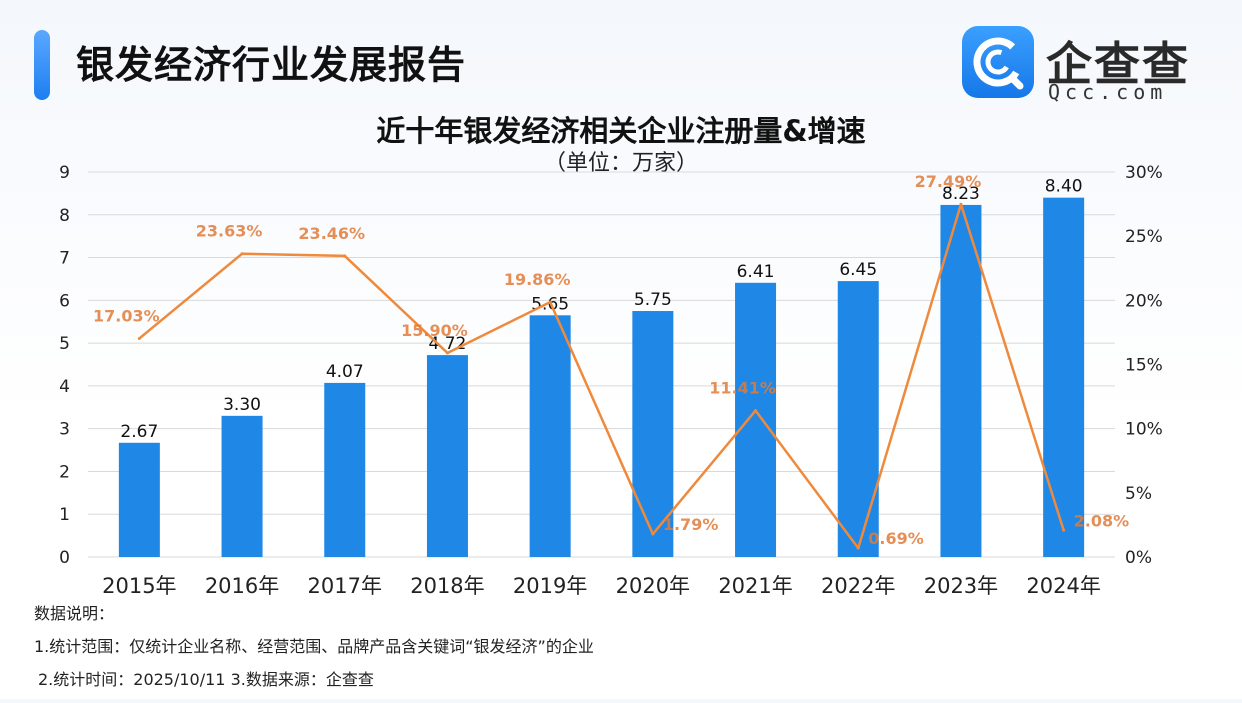 Image resolution: width=1242 pixels, height=703 pixels. What do you see at coordinates (242, 405) in the screenshot?
I see `bar-value-label: 3.30` at bounding box center [242, 405].